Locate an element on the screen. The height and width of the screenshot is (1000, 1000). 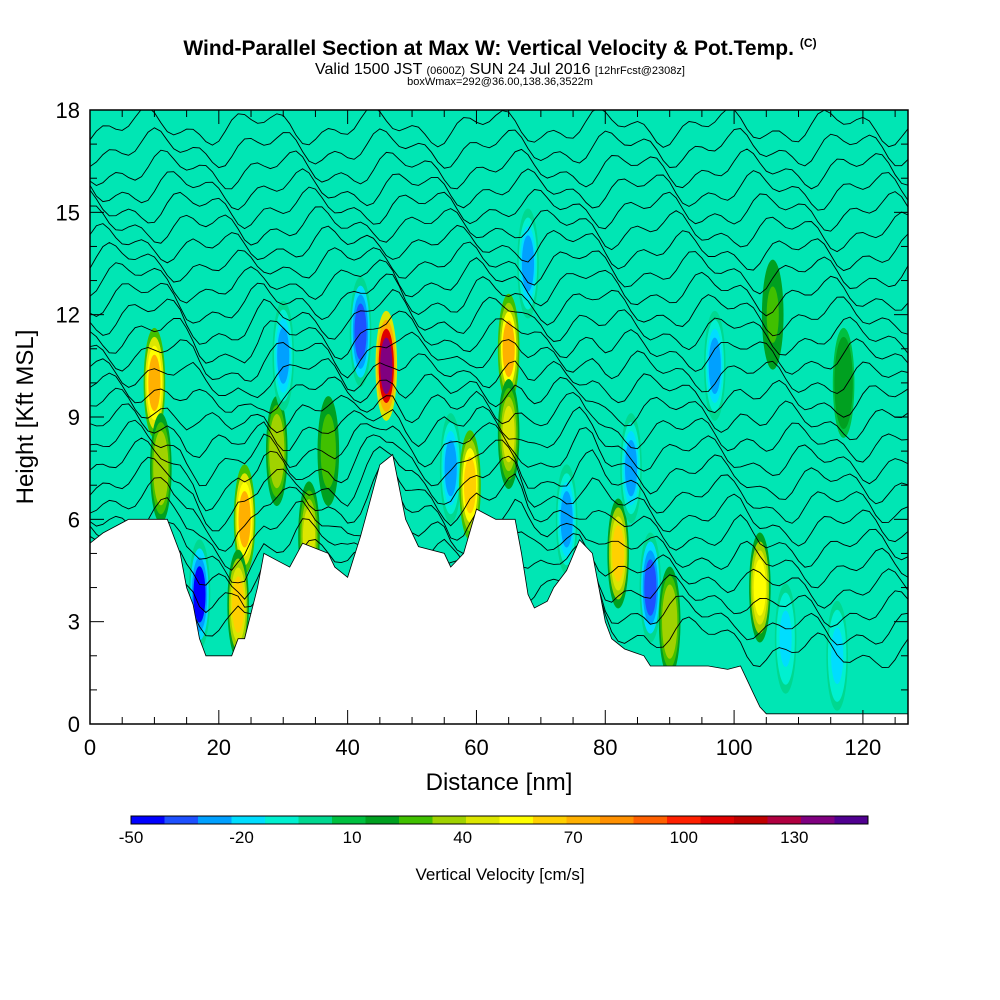
x-tick-label: 60 is located at coordinates (476, 747).